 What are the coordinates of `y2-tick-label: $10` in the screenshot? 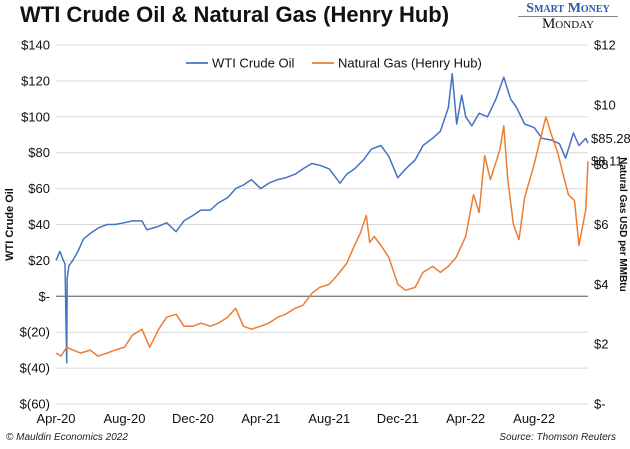 It's located at (605, 104).